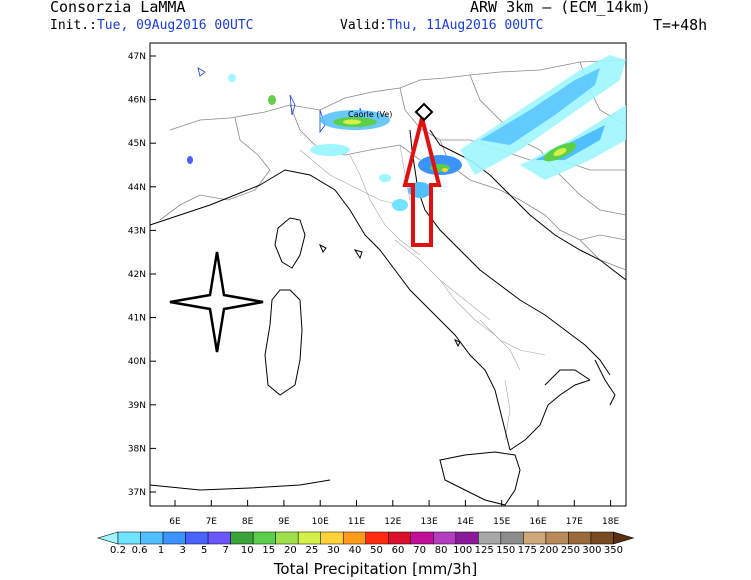 Image resolution: width=751 pixels, height=580 pixels. What do you see at coordinates (320, 522) in the screenshot?
I see `lon-tick-label: 10E` at bounding box center [320, 522].